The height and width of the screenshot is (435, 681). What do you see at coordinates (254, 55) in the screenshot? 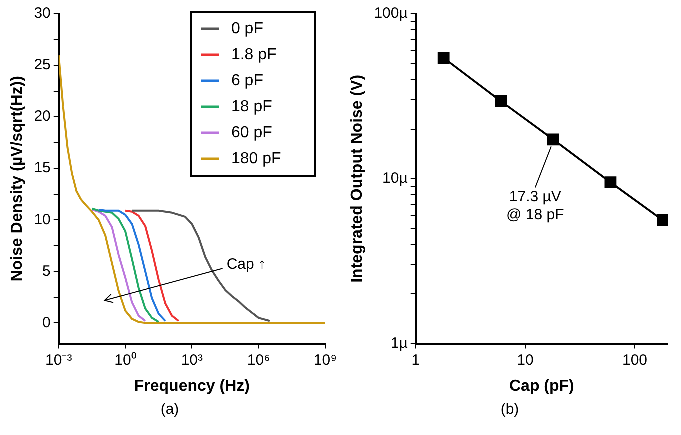
I see `legend-label: 1.8 pF` at bounding box center [254, 55].